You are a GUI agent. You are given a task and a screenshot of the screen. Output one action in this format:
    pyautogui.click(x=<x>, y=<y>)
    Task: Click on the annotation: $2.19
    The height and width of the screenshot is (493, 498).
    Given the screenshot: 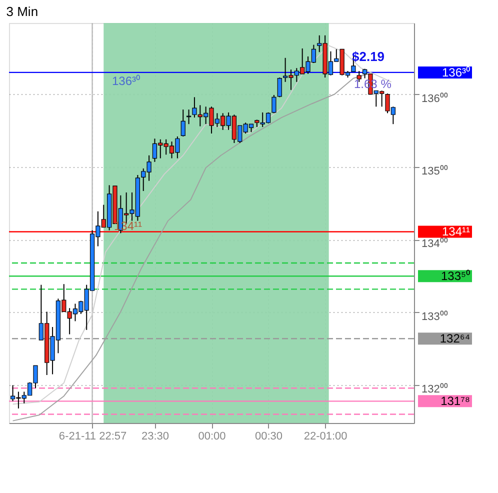 What is the action you would take?
    pyautogui.click(x=368, y=56)
    